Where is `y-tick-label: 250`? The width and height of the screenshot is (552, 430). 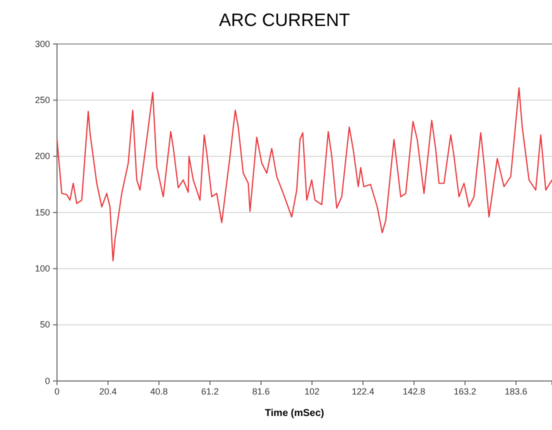 y-tick-label: 250 is located at coordinates (42, 100).